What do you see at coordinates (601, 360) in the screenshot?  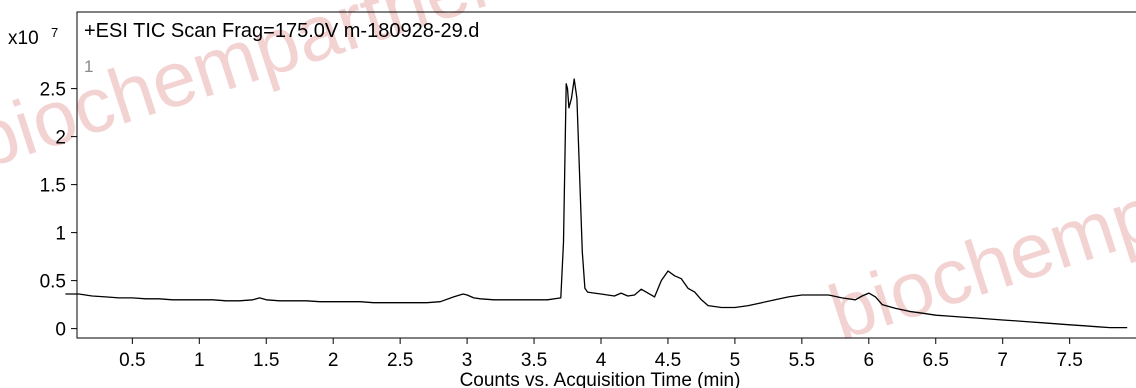 I see `x-tick-label: 4` at bounding box center [601, 360].